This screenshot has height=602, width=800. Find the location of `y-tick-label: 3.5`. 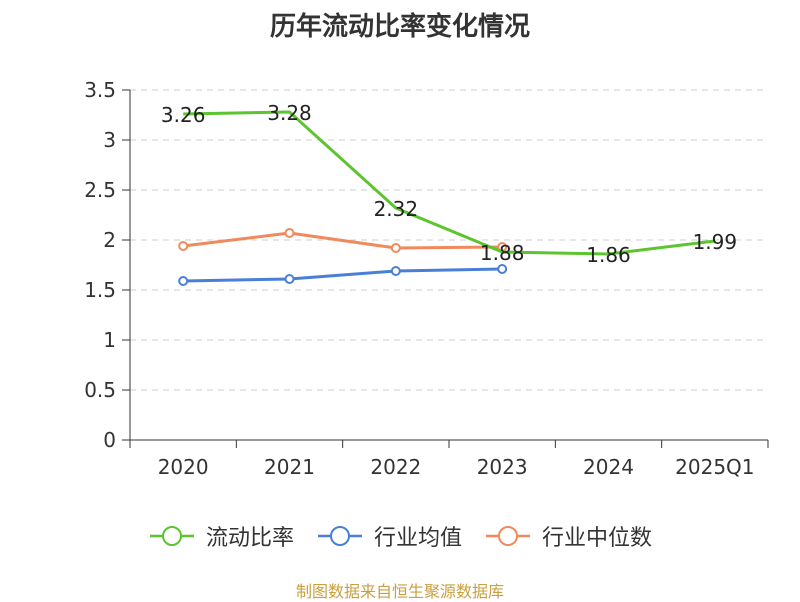

y-tick-label: 3.5 is located at coordinates (100, 90).